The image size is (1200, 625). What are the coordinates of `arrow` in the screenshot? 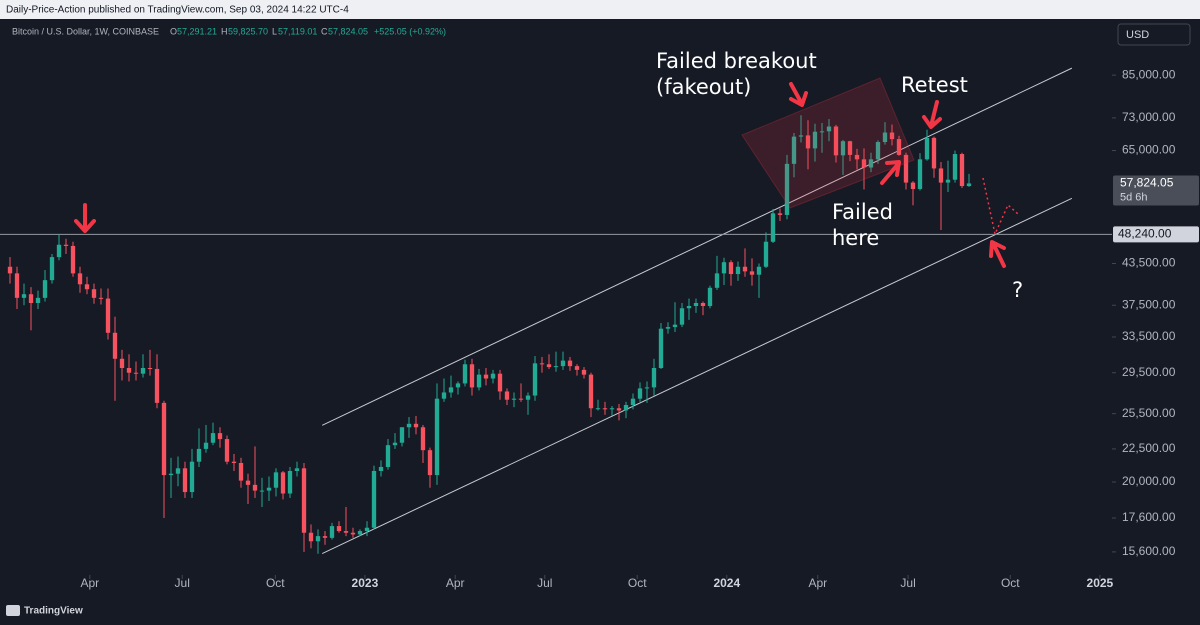 It's located at (85, 218).